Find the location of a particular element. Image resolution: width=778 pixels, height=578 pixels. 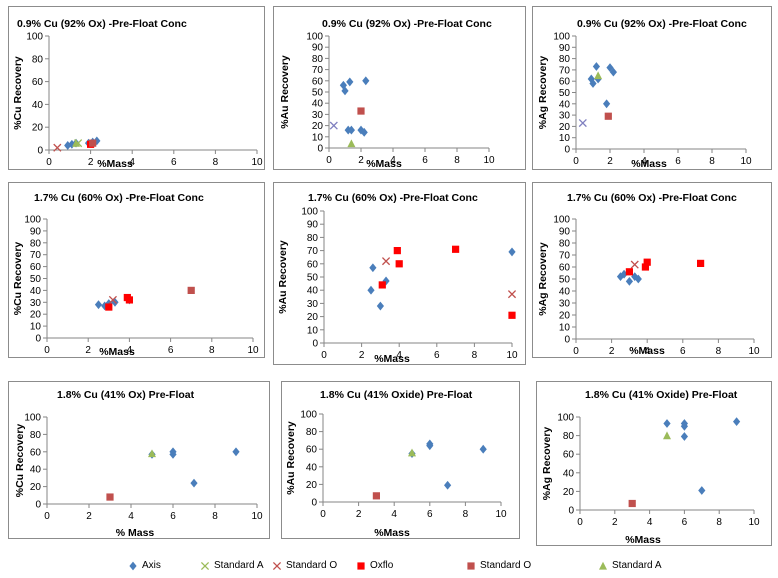

y-tick-label: 70 is located at coordinates (565, 256).